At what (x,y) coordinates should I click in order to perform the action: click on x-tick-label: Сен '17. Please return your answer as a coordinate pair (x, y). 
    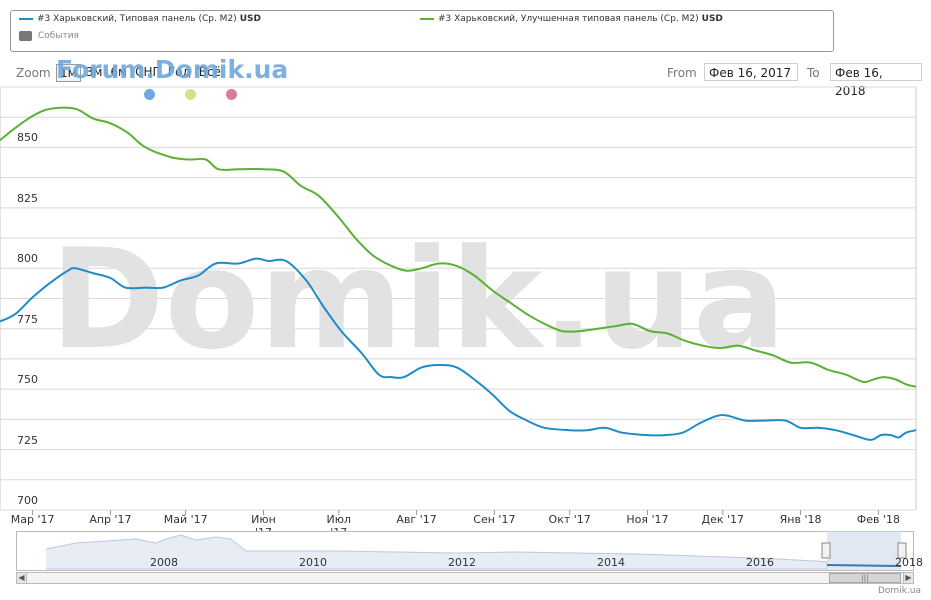
    Looking at the image, I should click on (494, 519).